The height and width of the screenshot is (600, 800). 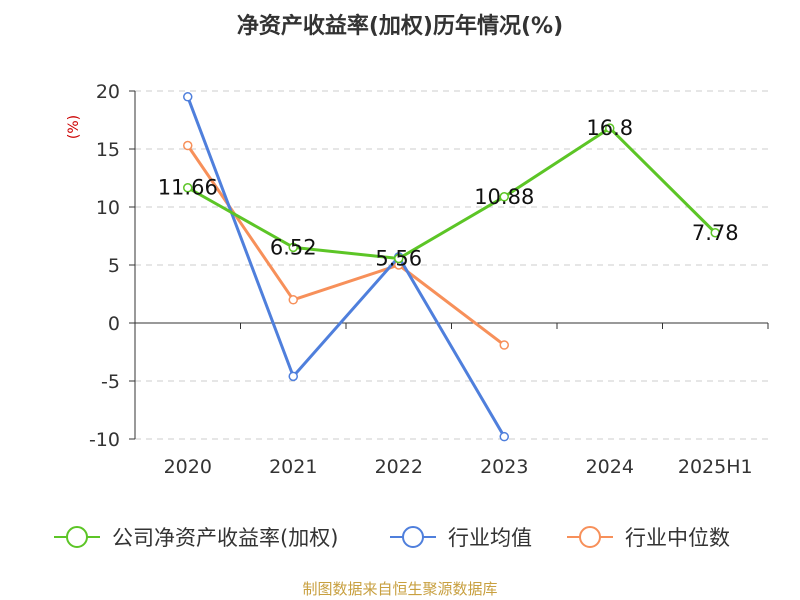 What do you see at coordinates (504, 467) in the screenshot?
I see `x-tick-label: 2023` at bounding box center [504, 467].